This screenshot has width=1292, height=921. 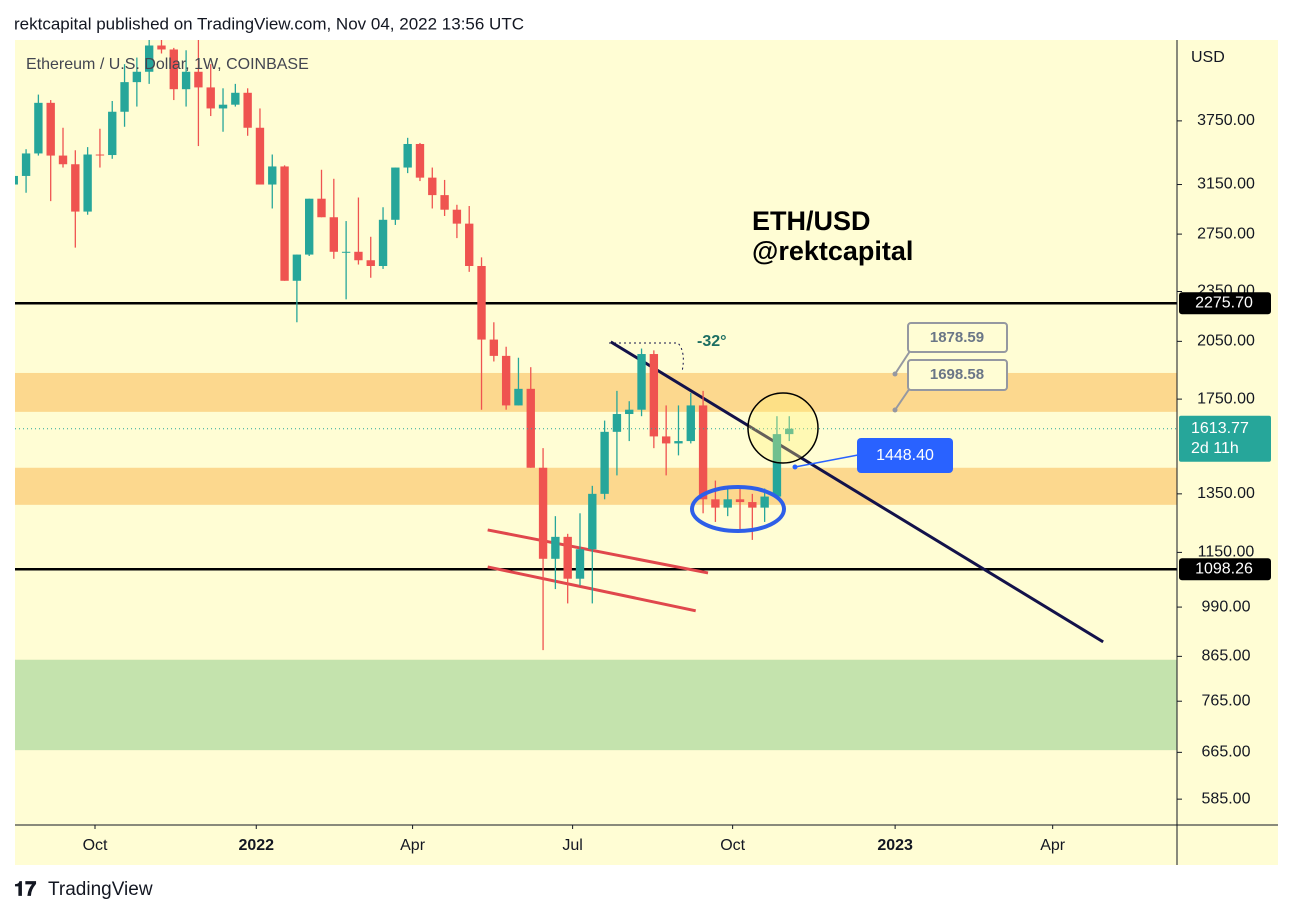 What do you see at coordinates (811, 221) in the screenshot?
I see `annotation: ETH/USD` at bounding box center [811, 221].